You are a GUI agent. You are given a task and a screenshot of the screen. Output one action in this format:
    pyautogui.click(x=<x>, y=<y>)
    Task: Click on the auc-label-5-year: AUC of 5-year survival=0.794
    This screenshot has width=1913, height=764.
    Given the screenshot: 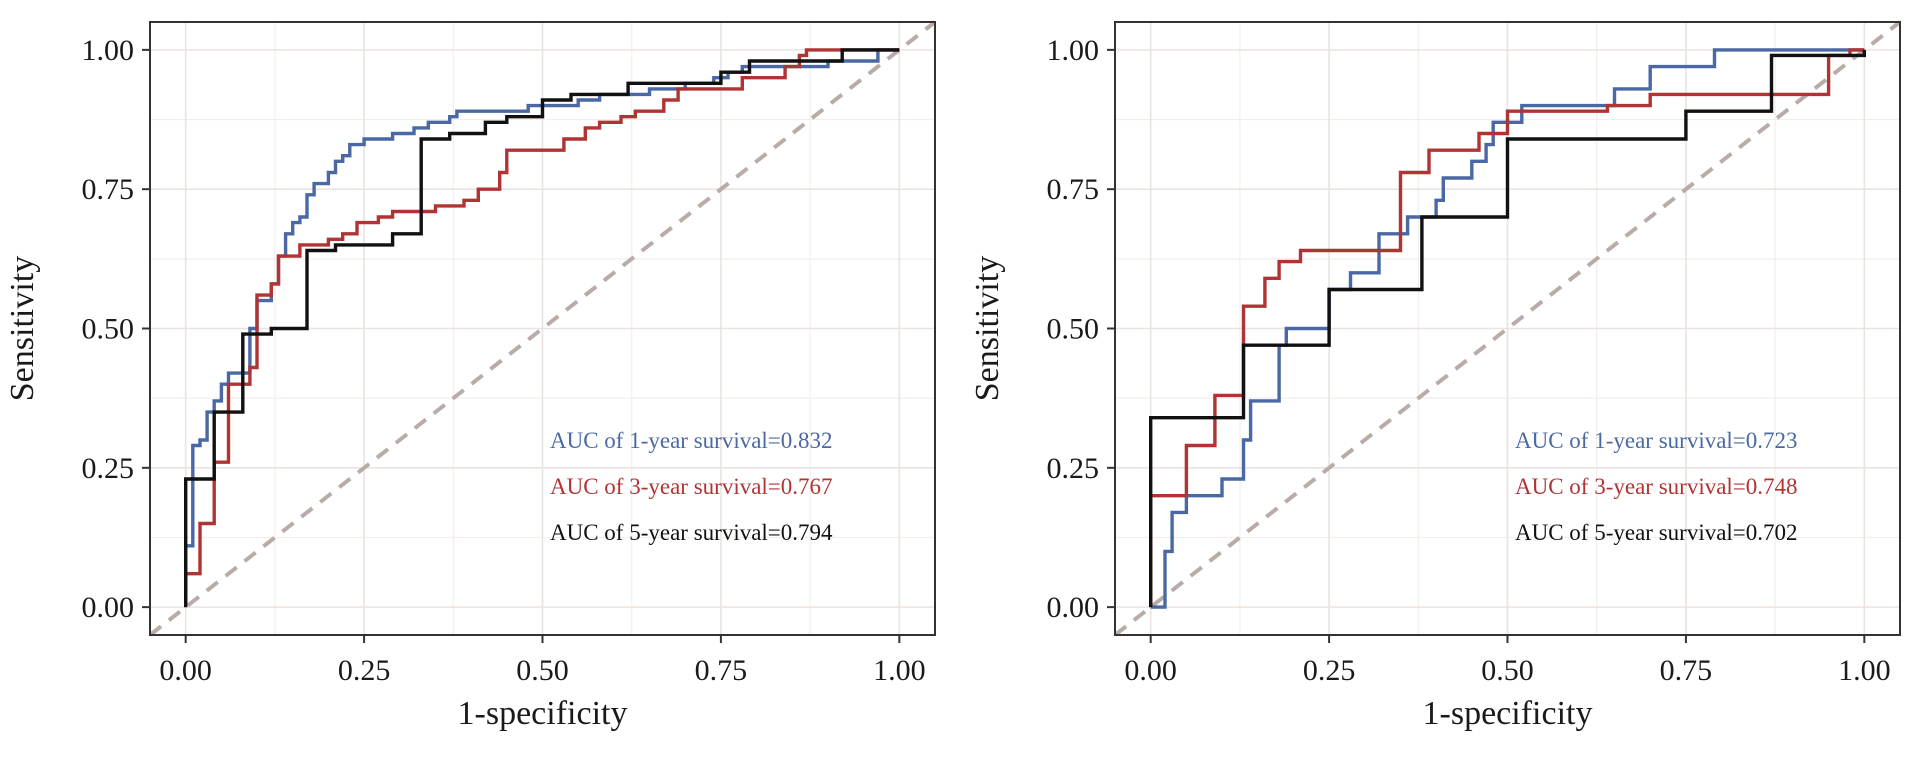 What is the action you would take?
    pyautogui.click(x=691, y=532)
    